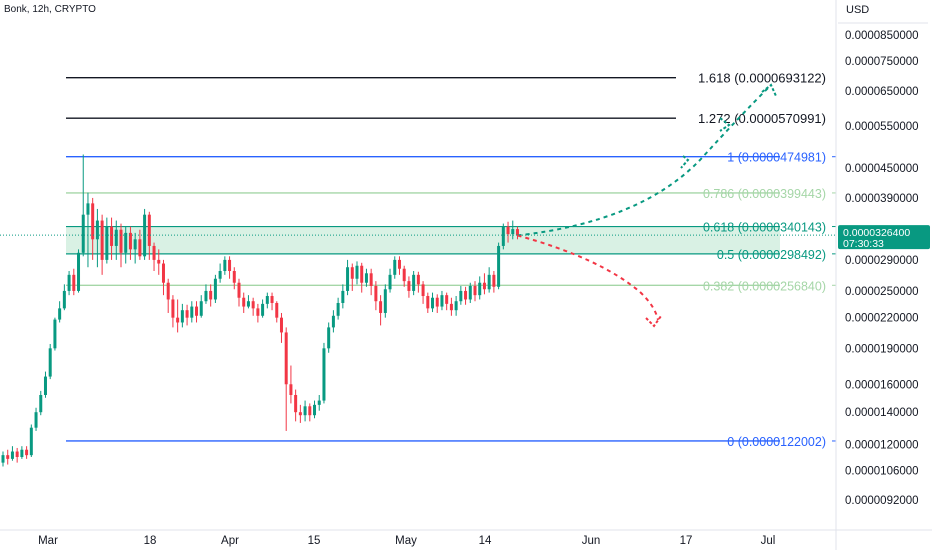 Image resolution: width=932 pixels, height=550 pixels. I want to click on price-tick-8: 0.0000220000, so click(882, 319).